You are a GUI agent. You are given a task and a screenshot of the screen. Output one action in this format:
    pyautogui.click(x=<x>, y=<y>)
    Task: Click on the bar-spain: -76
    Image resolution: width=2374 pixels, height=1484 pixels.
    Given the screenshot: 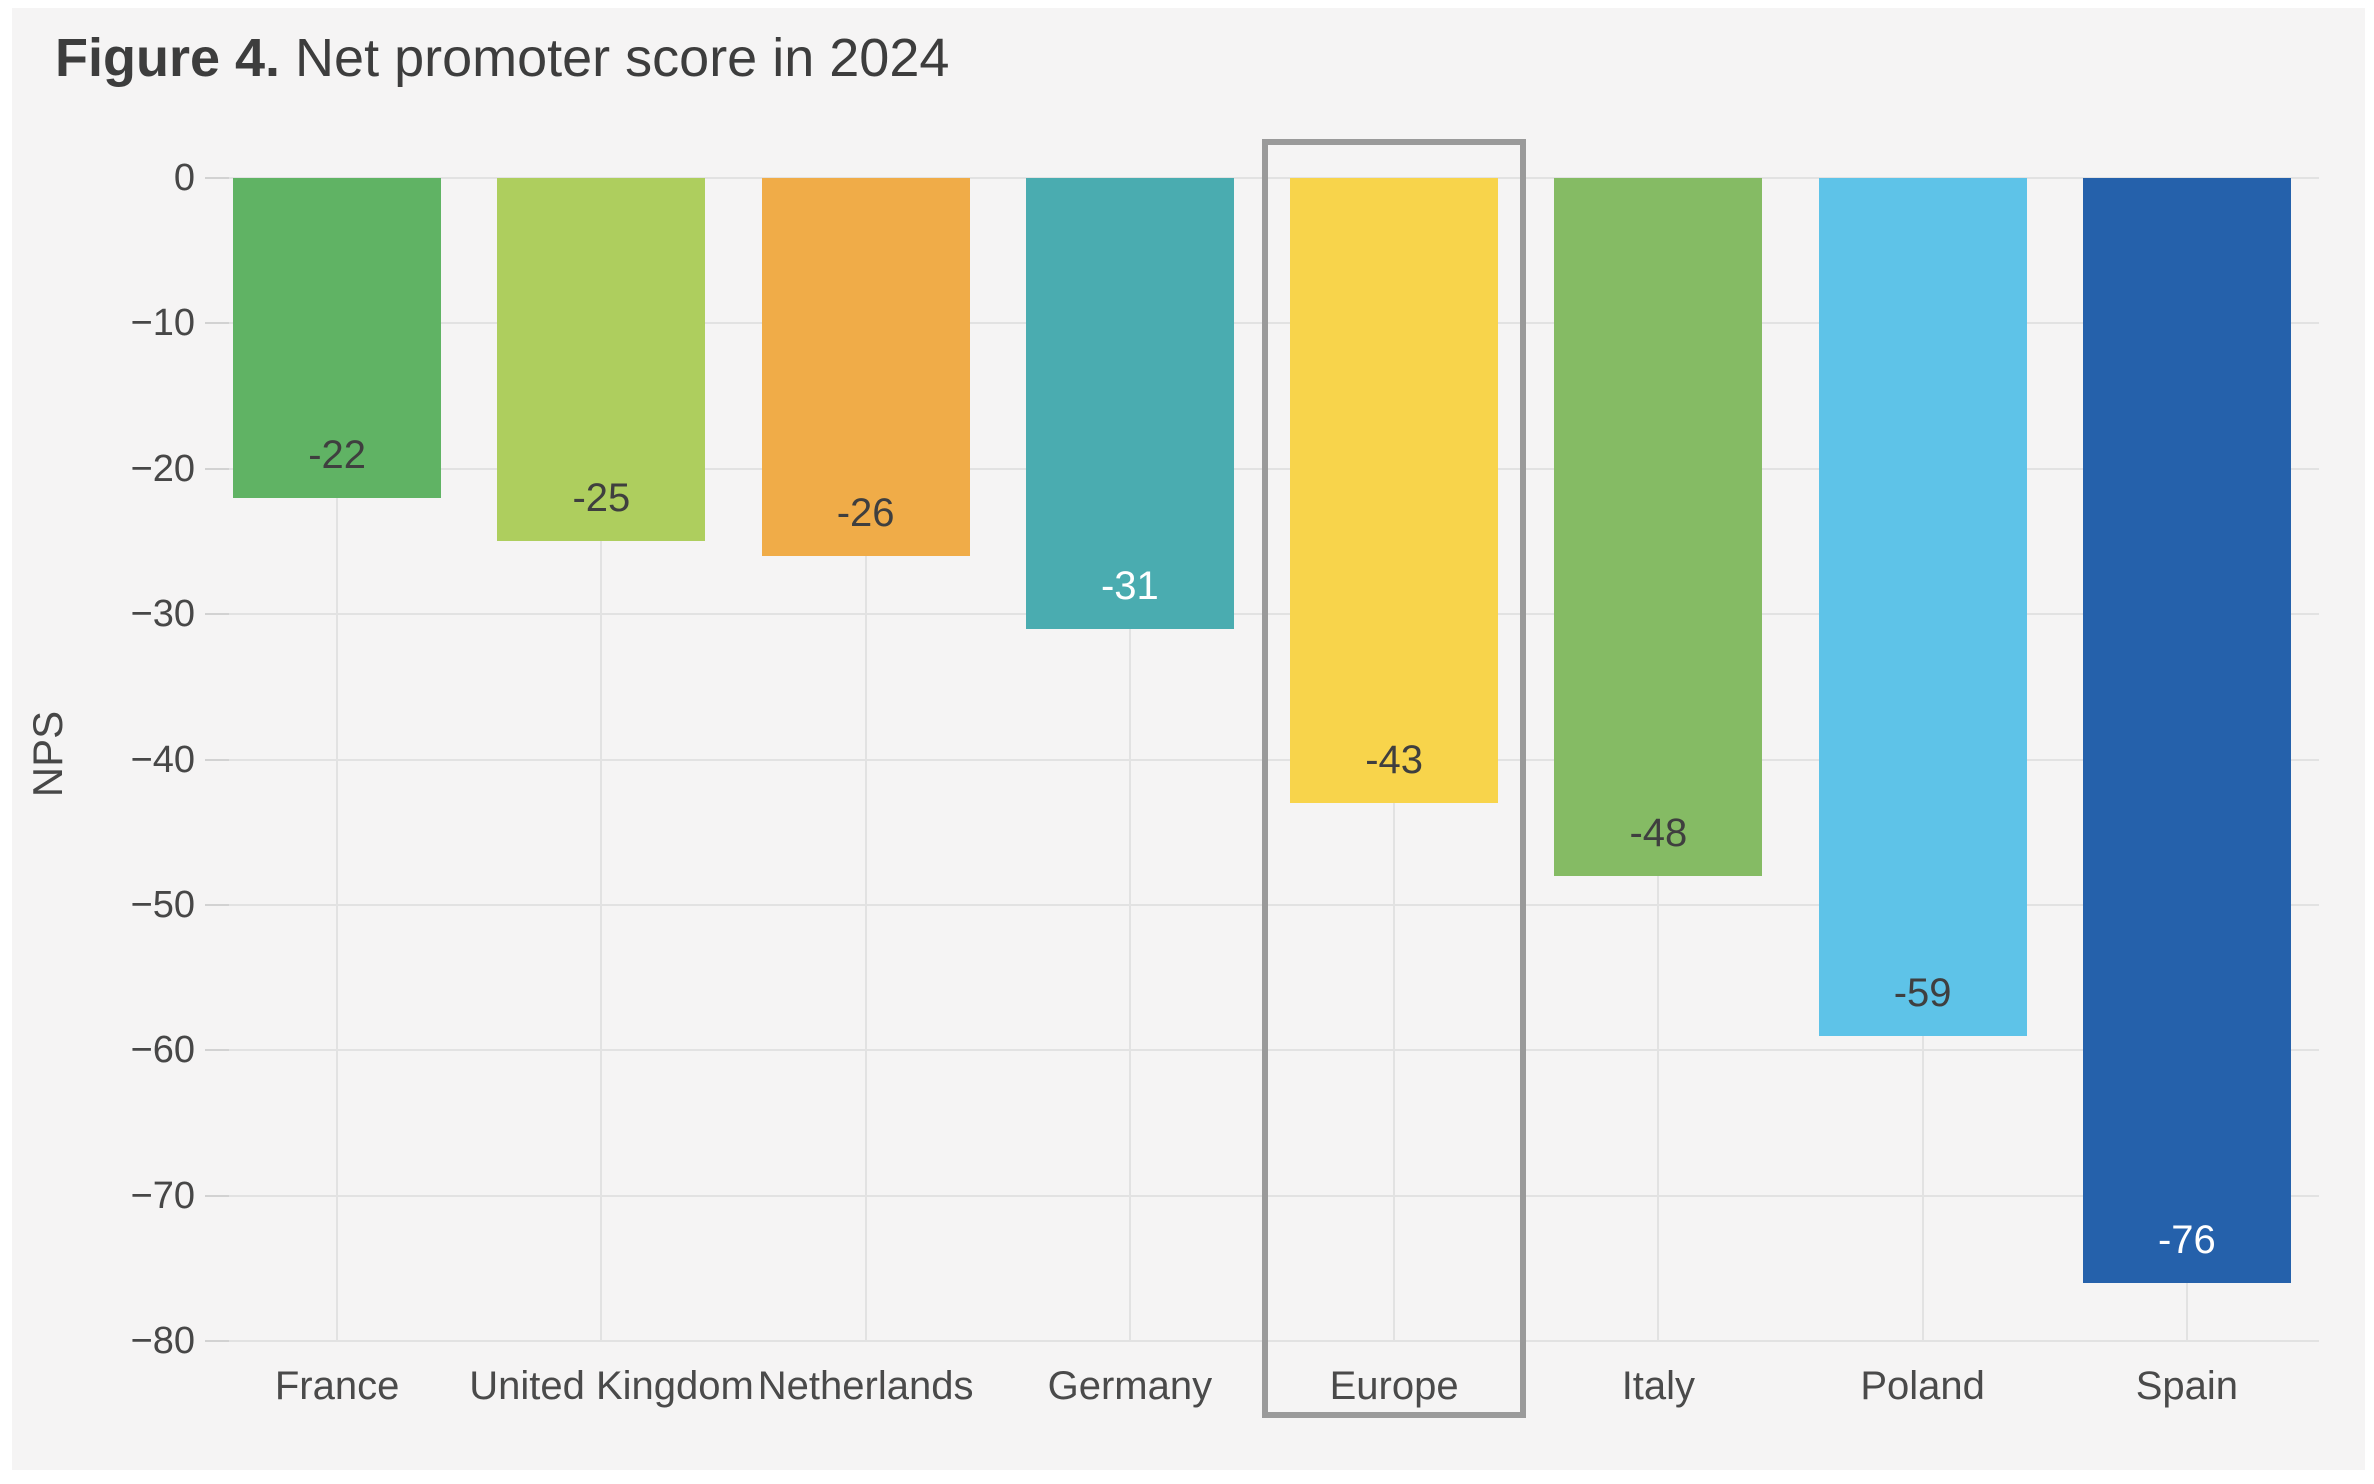 What is the action you would take?
    pyautogui.click(x=2186, y=730)
    